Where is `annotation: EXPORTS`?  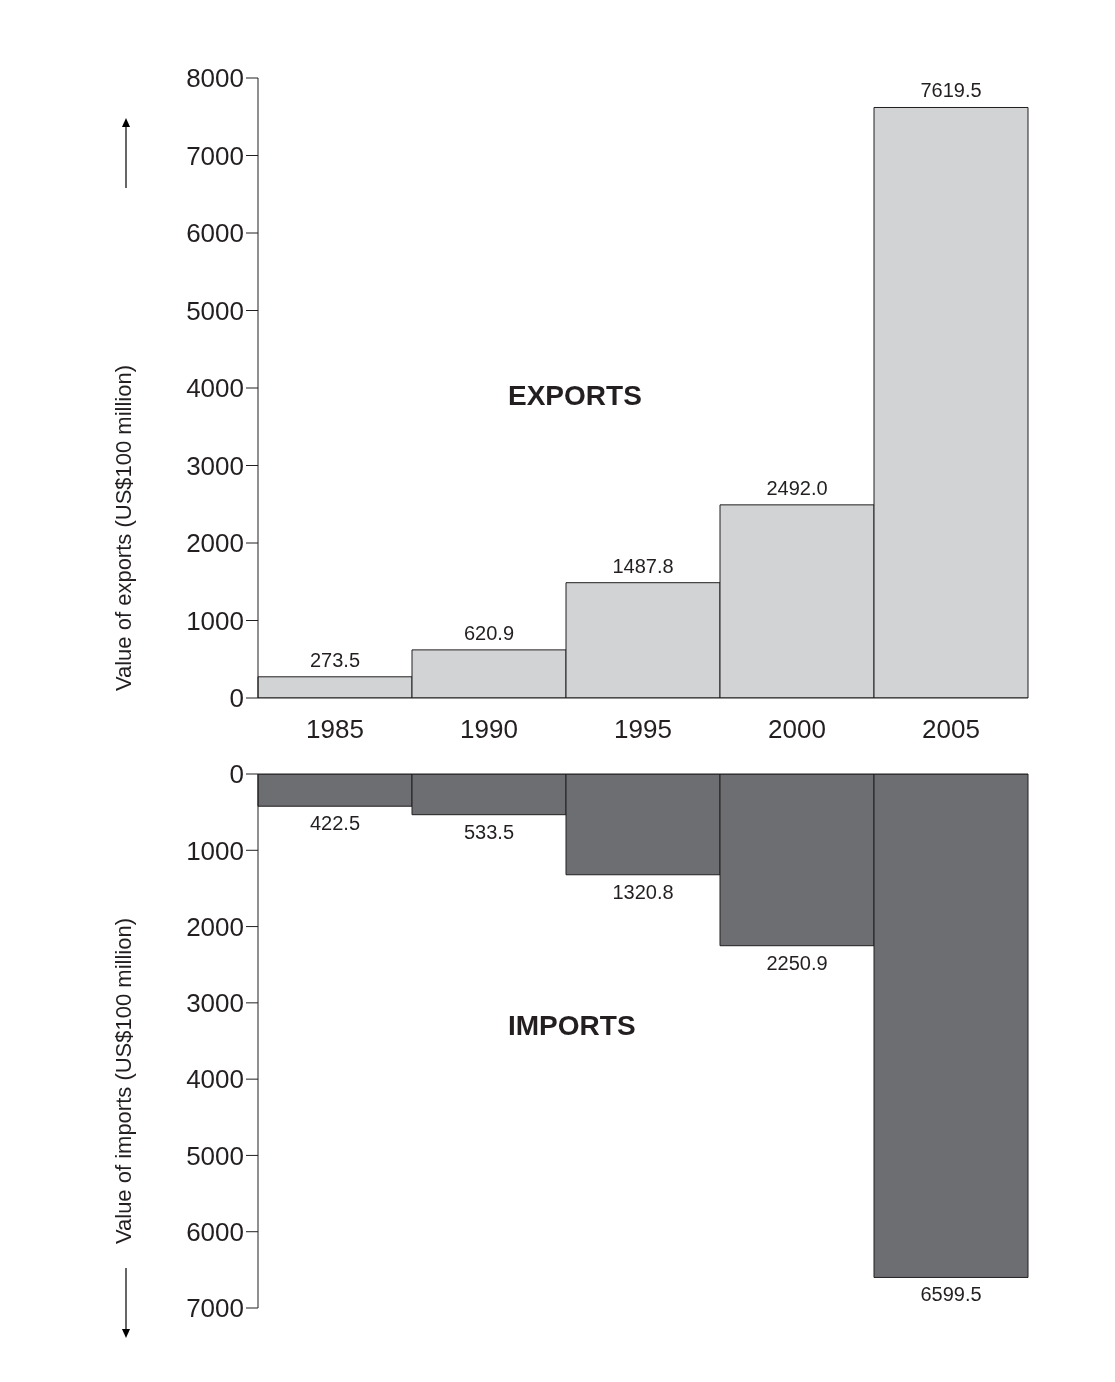
annotation: EXPORTS is located at coordinates (575, 396).